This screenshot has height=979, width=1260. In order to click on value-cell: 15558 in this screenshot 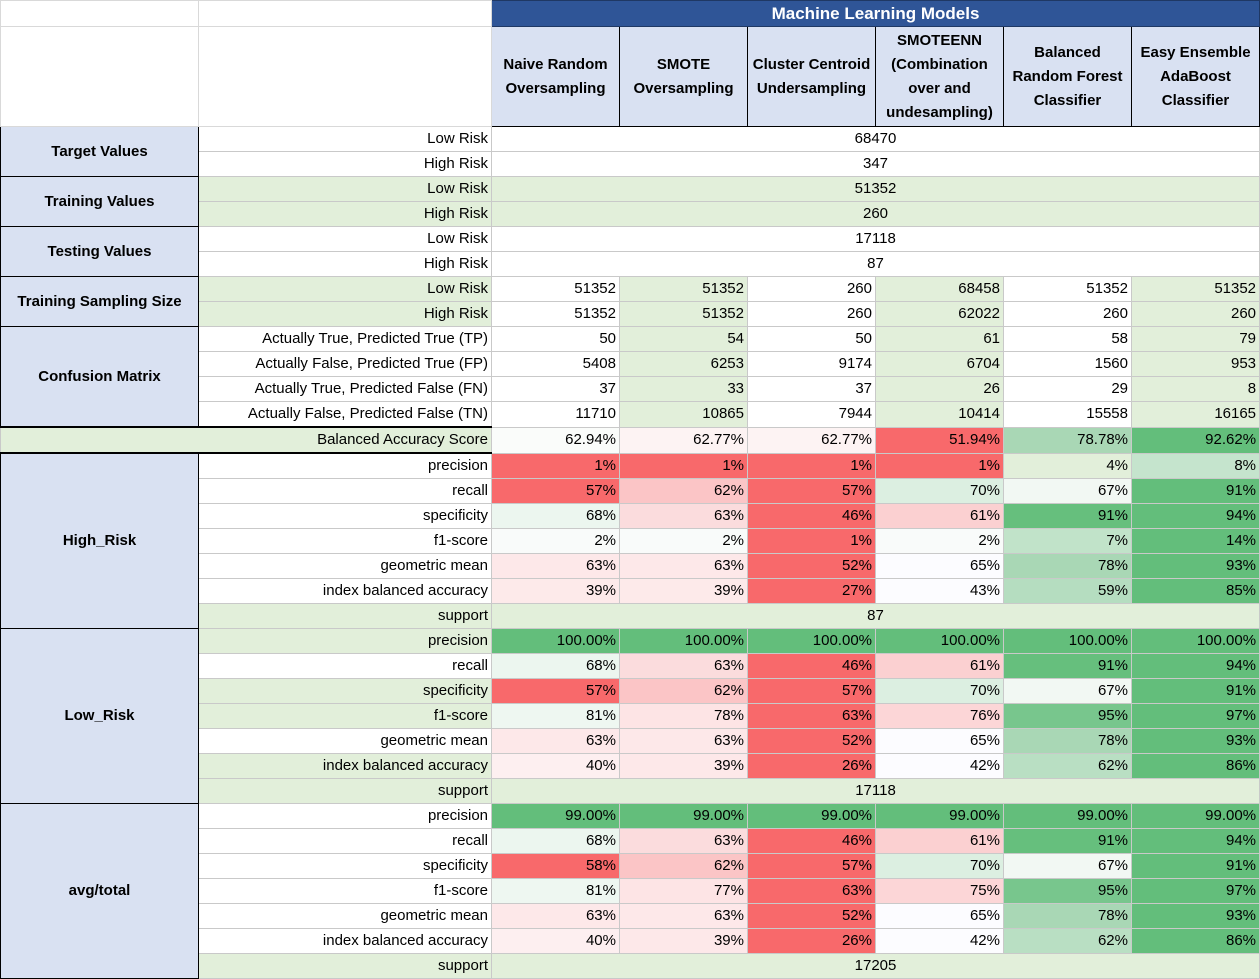, I will do `click(1067, 414)`.